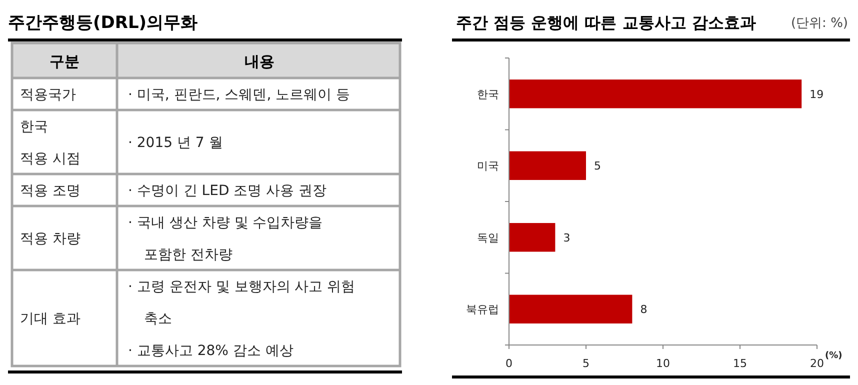 The height and width of the screenshot is (385, 858). I want to click on text: 한국, so click(34, 127).